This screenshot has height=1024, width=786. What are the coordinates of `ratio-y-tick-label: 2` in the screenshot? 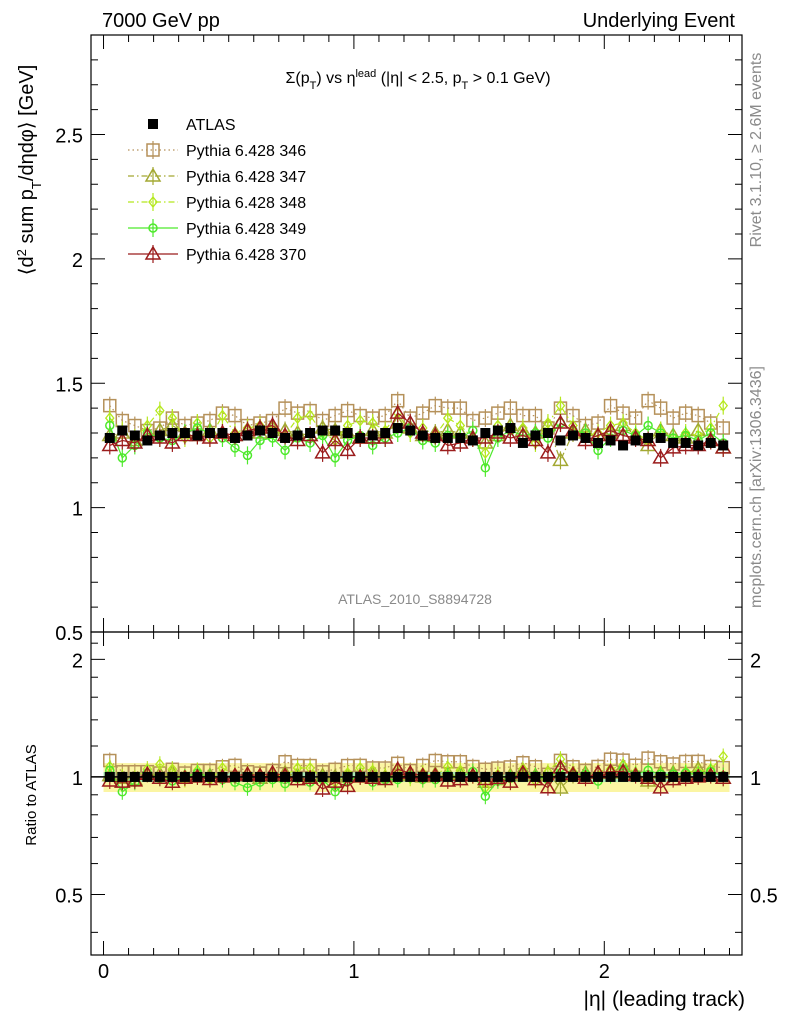 It's located at (77, 661).